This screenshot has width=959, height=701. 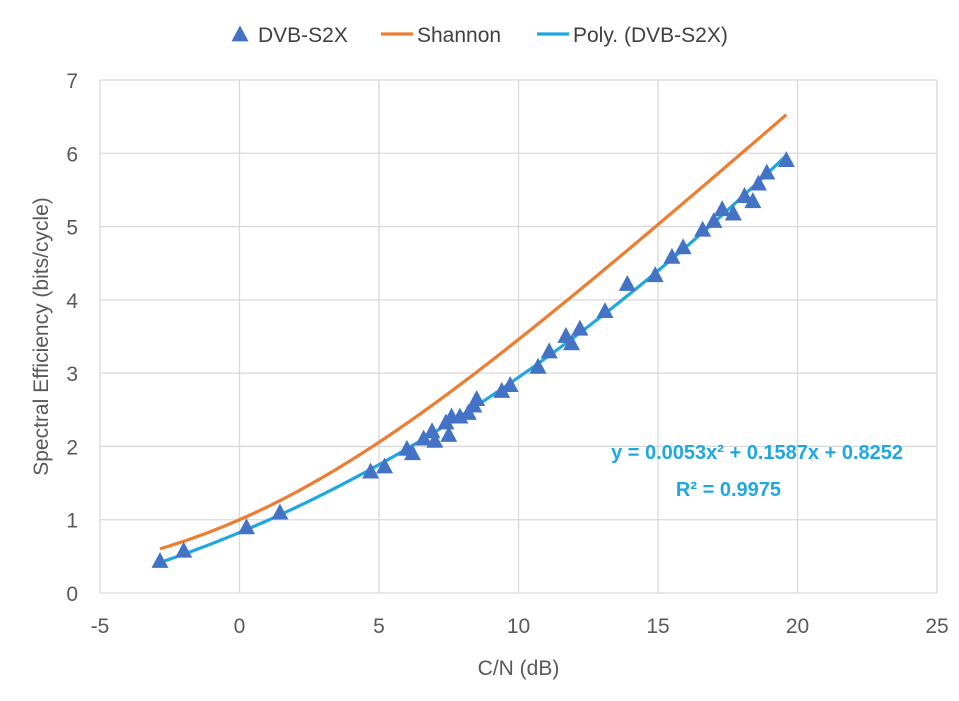 I want to click on y-tick-label: 1, so click(x=72, y=521).